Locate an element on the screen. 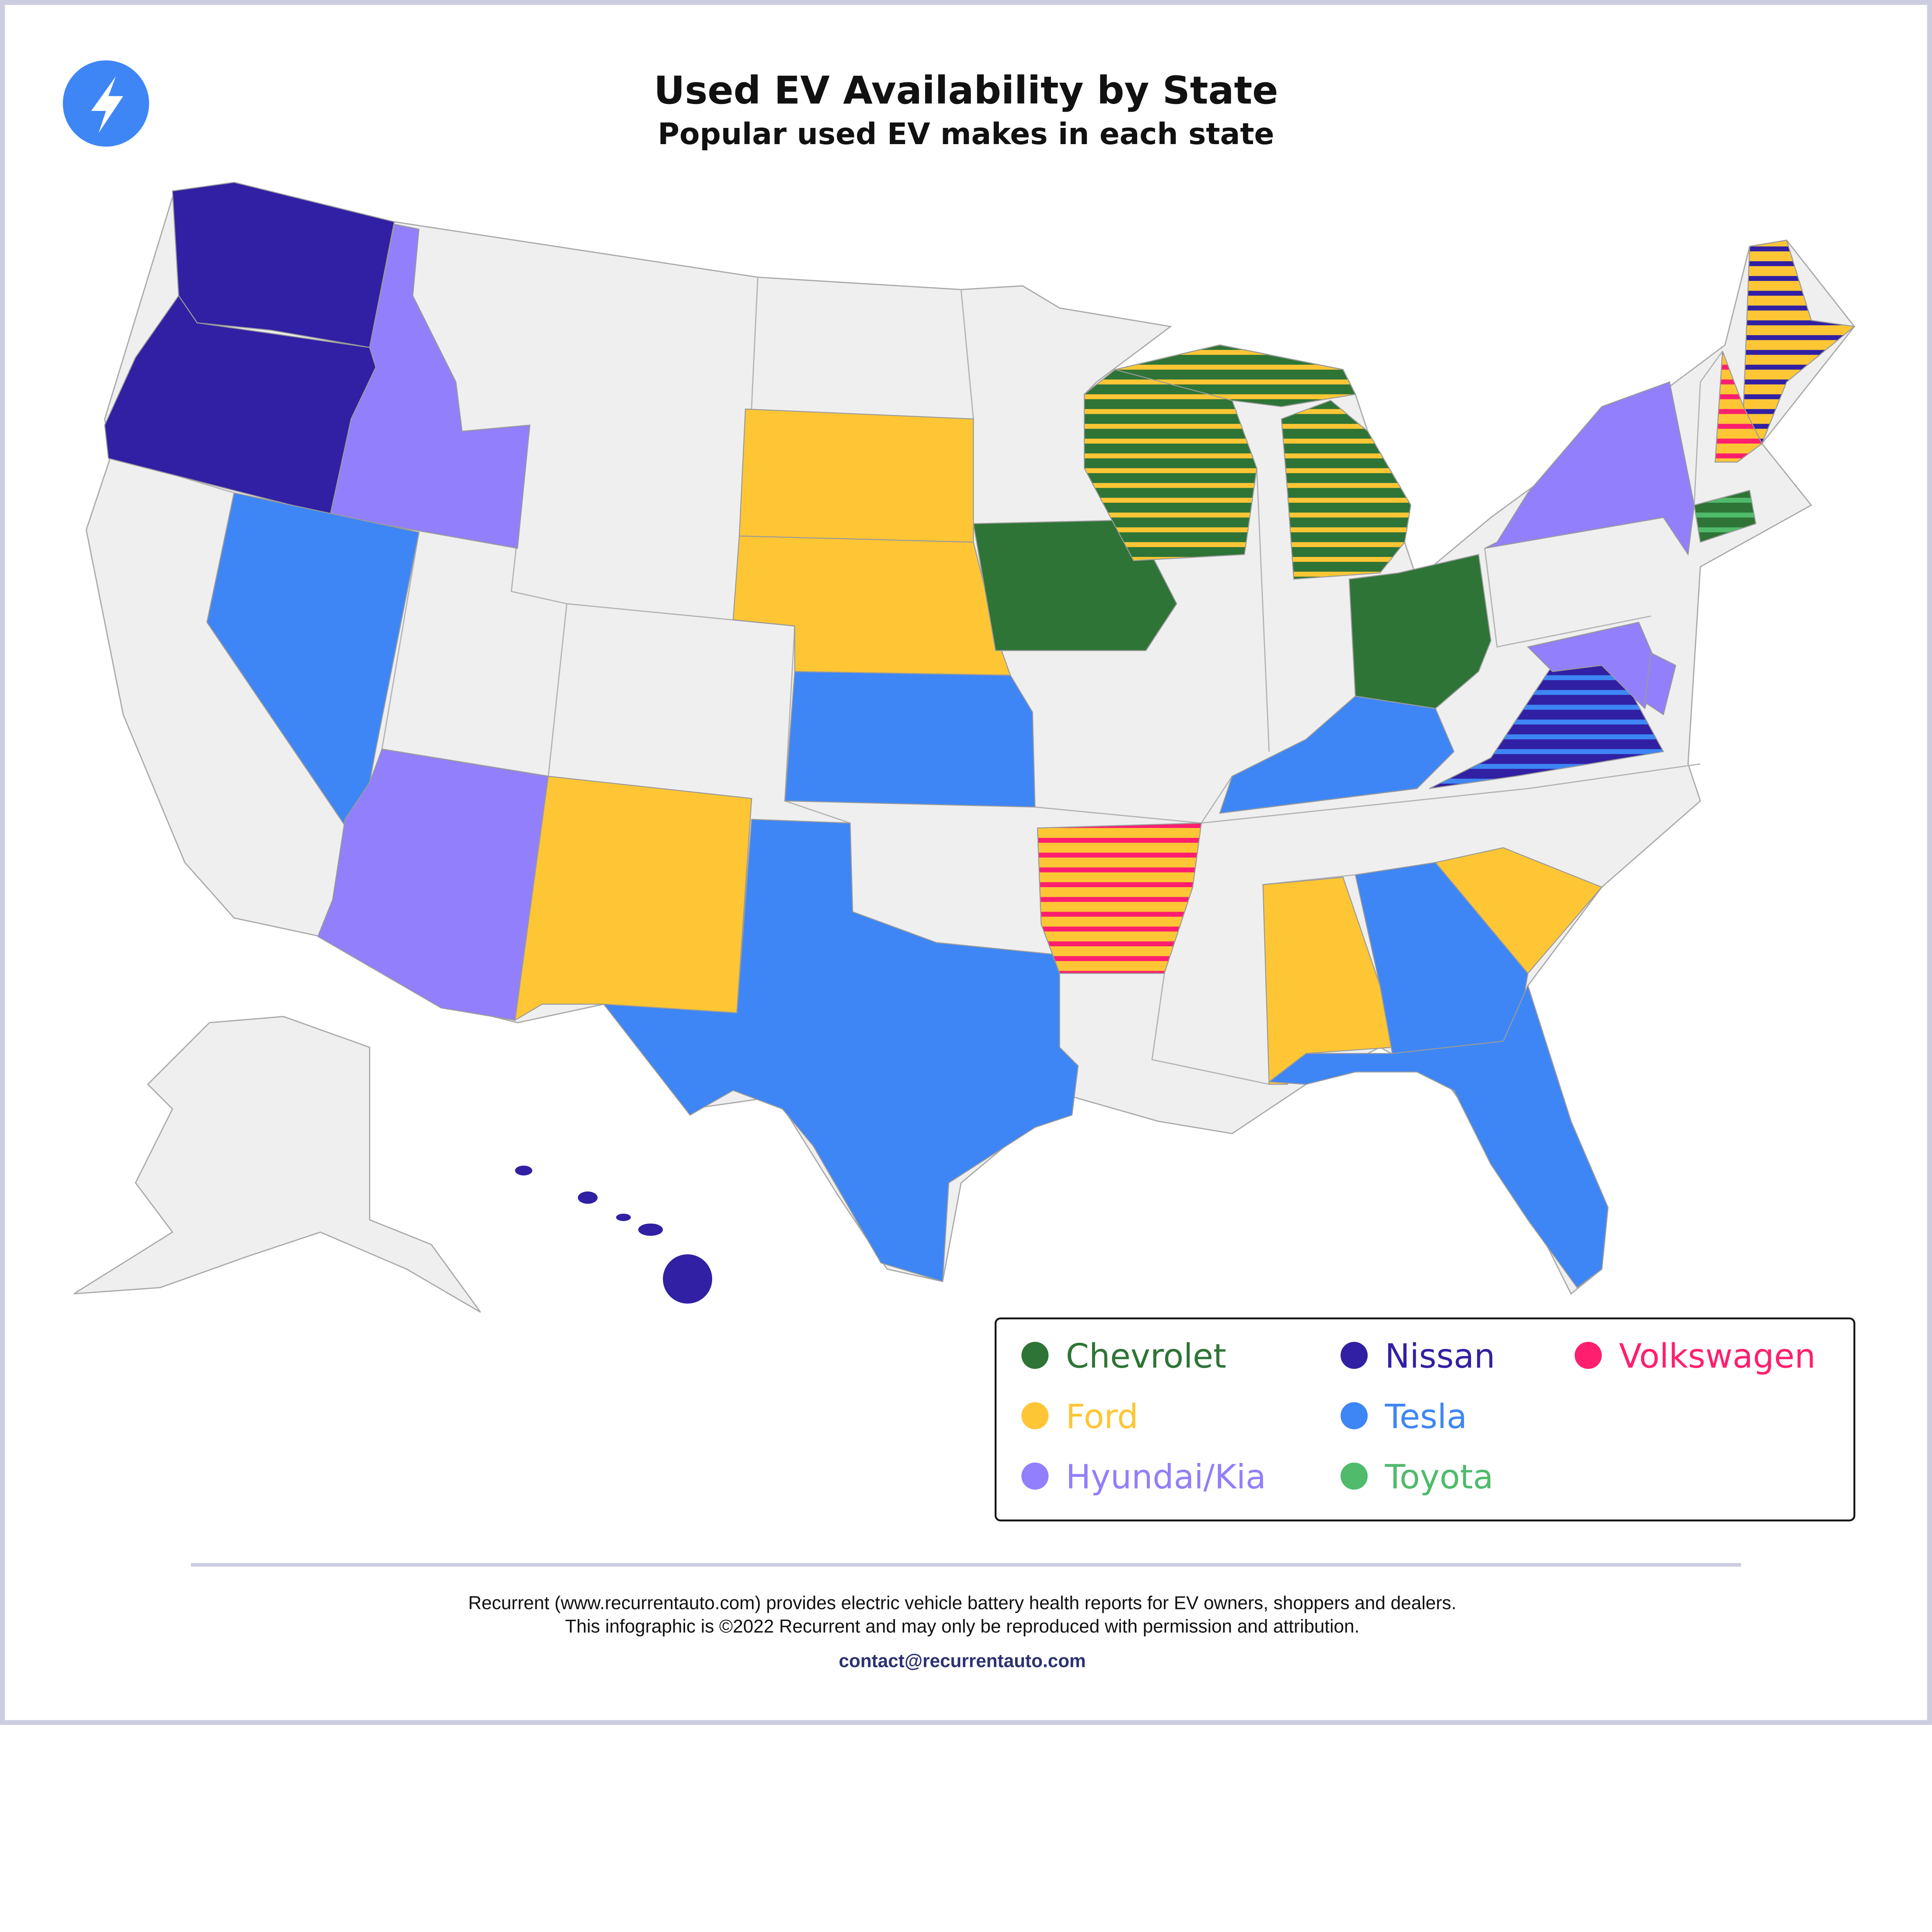 The height and width of the screenshot is (1932, 1932). state-TX is located at coordinates (841, 1050).